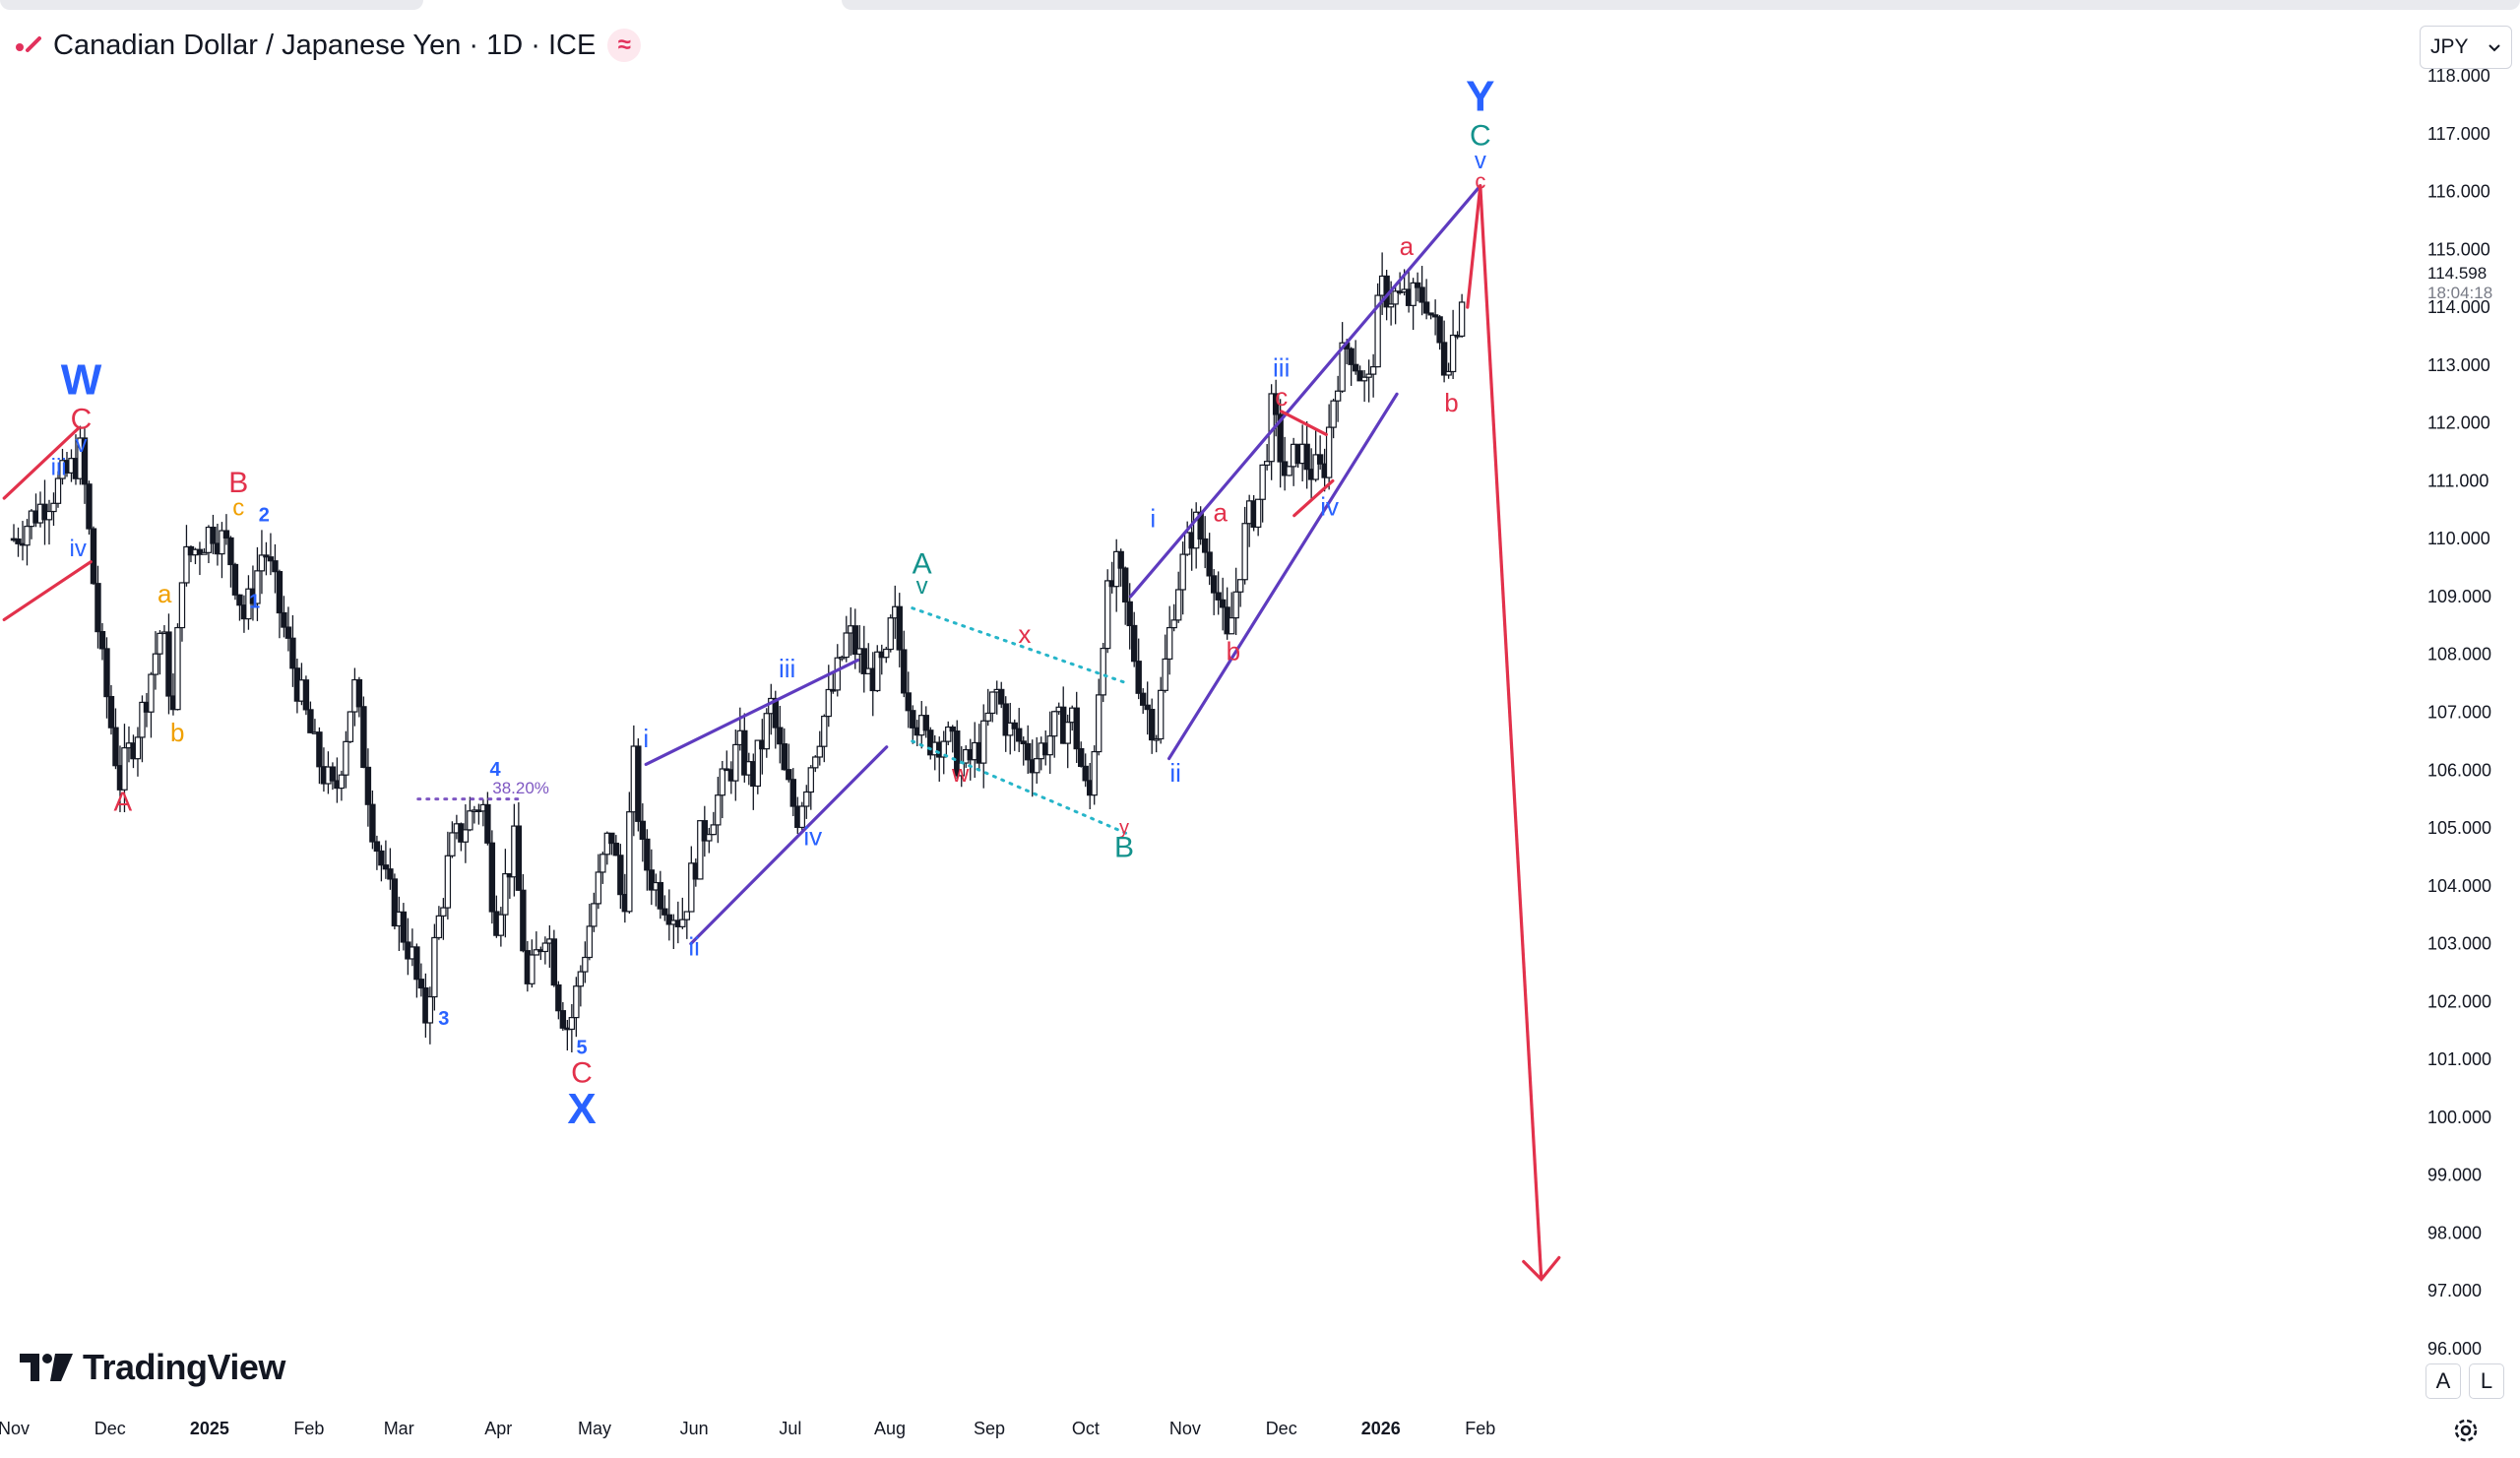  I want to click on y-tick-label: 103.000, so click(2459, 944).